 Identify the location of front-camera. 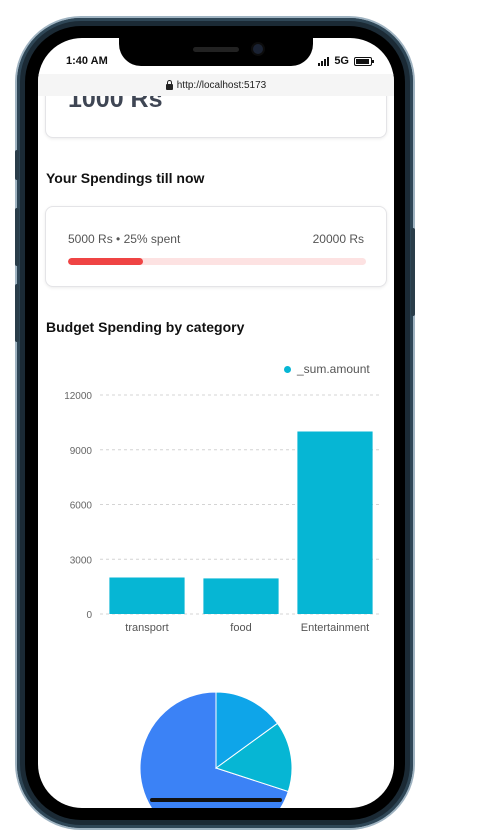
(258, 49).